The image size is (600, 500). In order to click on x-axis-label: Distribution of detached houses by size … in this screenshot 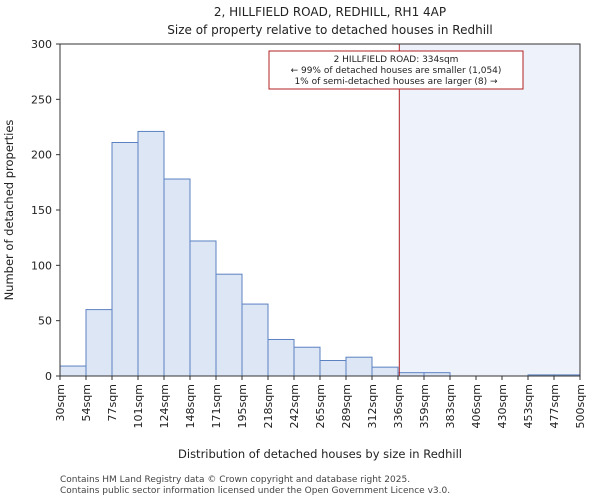, I will do `click(320, 454)`.